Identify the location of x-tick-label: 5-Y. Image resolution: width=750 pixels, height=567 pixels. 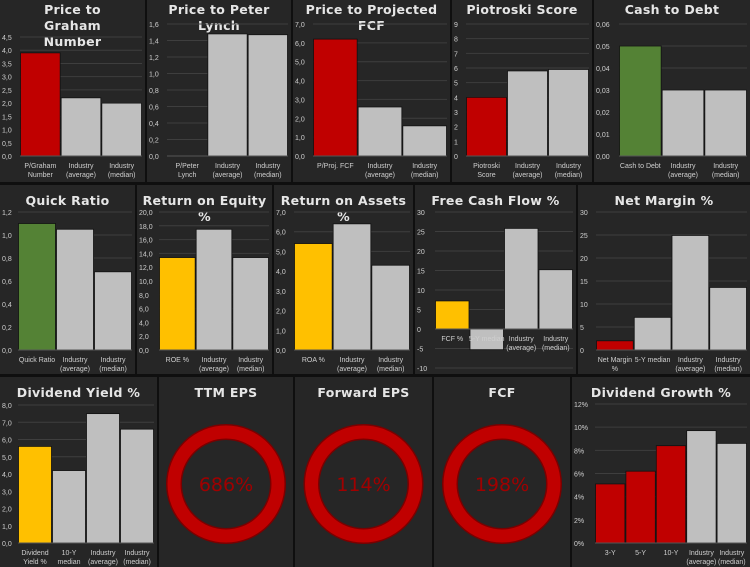
(640, 553).